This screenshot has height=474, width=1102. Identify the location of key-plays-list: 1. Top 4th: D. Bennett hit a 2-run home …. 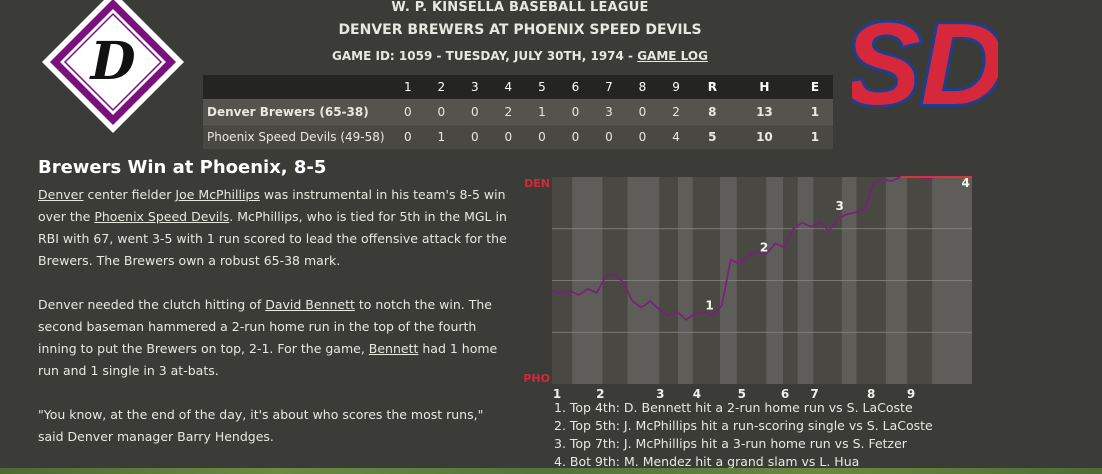
(743, 435).